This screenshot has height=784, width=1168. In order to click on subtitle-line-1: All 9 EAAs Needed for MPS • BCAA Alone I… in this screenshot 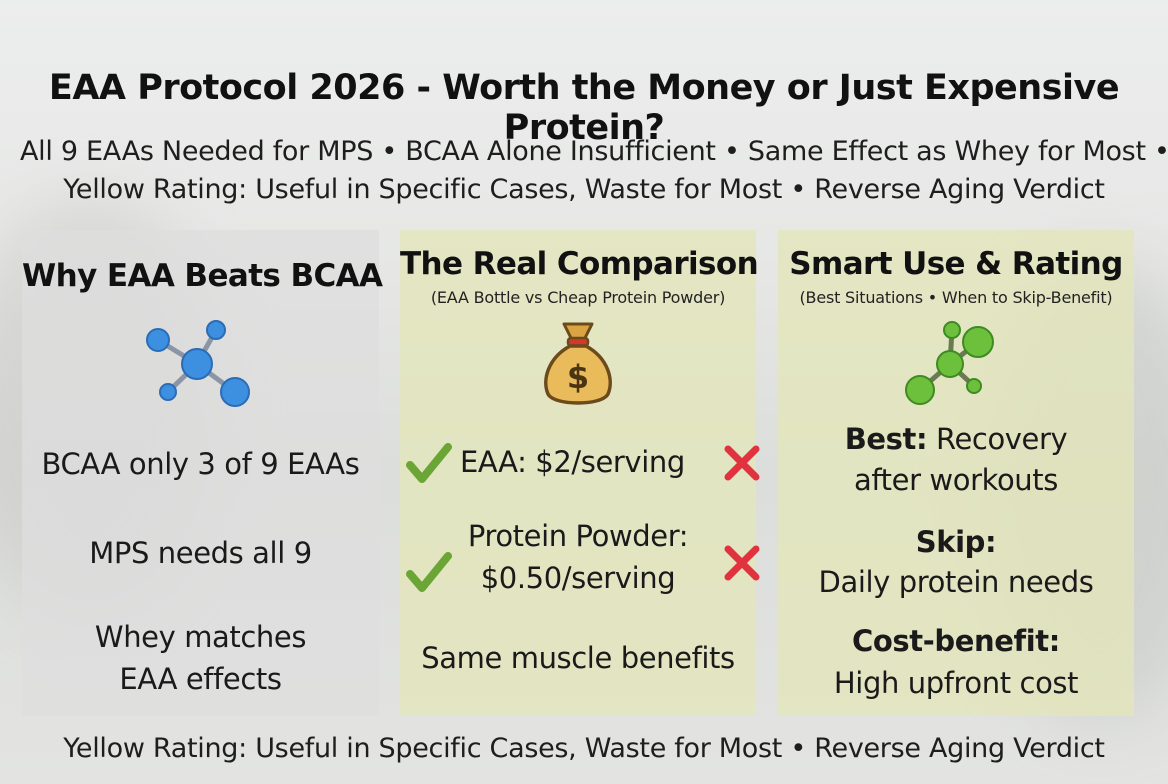, I will do `click(594, 151)`.